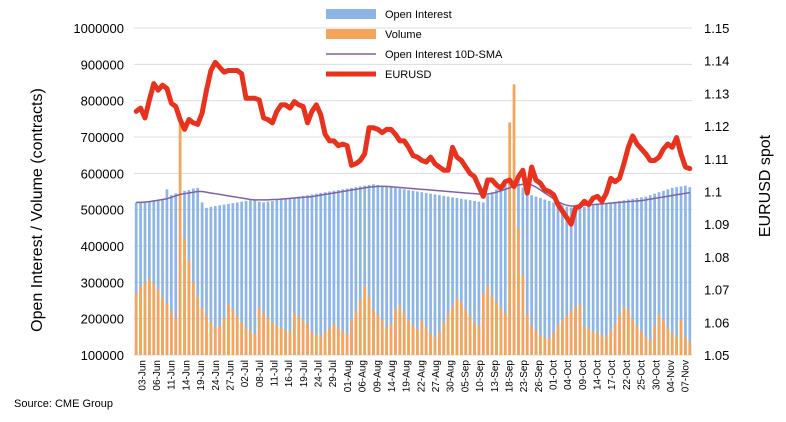 This screenshot has width=786, height=422. What do you see at coordinates (716, 61) in the screenshot?
I see `y-right-tick-label: 1.14` at bounding box center [716, 61].